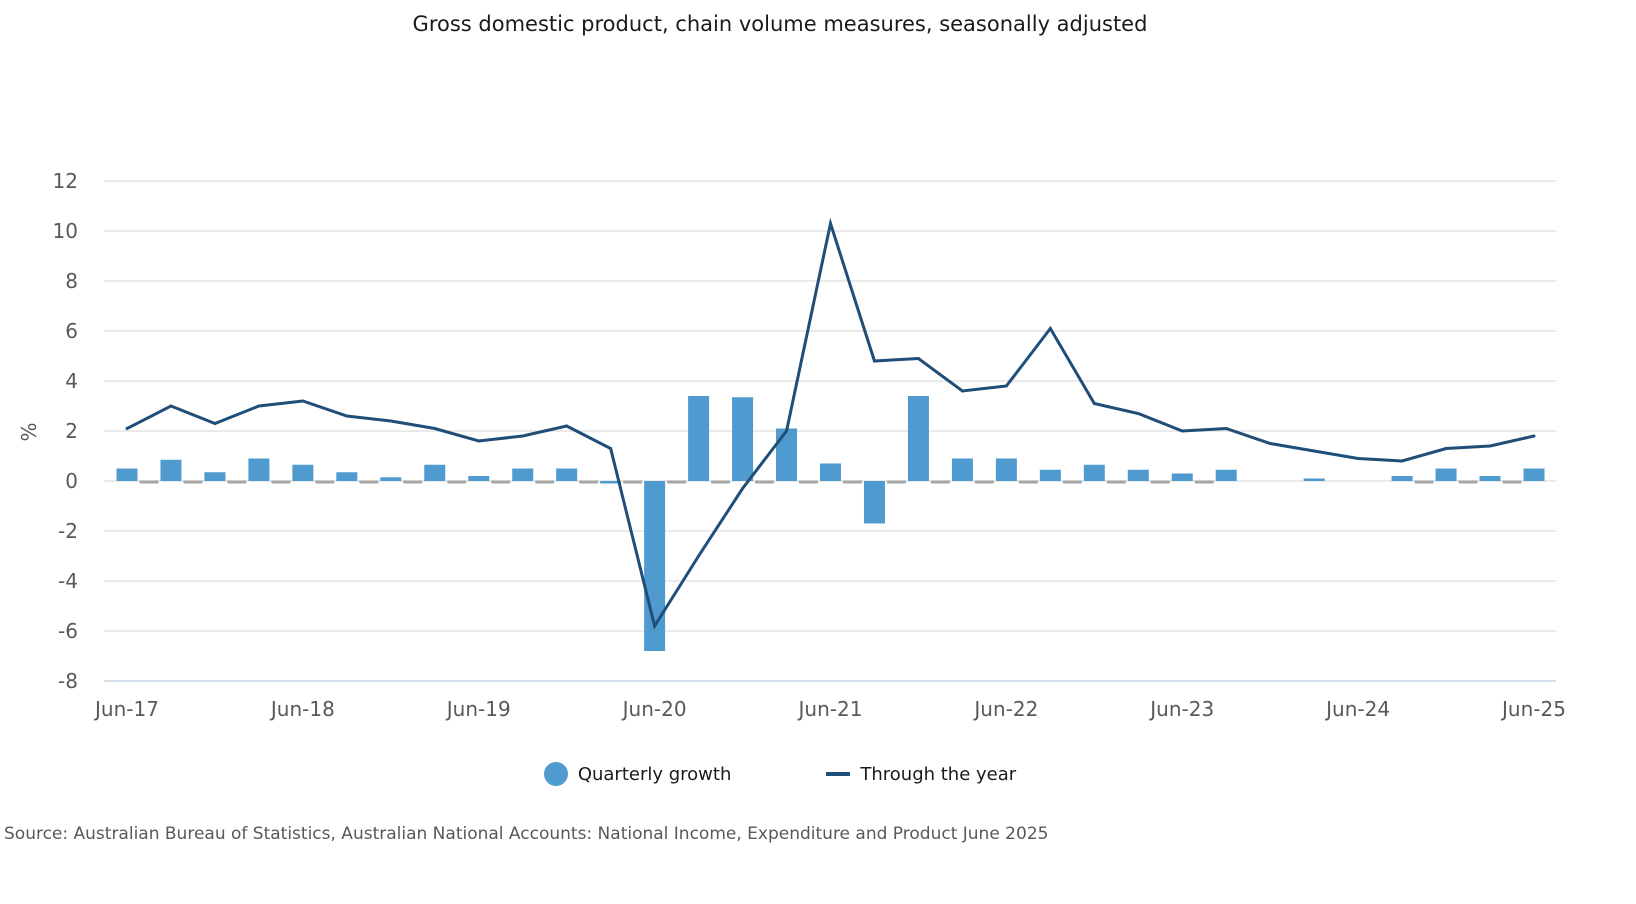  What do you see at coordinates (302, 709) in the screenshot?
I see `x-tick-label: Jun-18` at bounding box center [302, 709].